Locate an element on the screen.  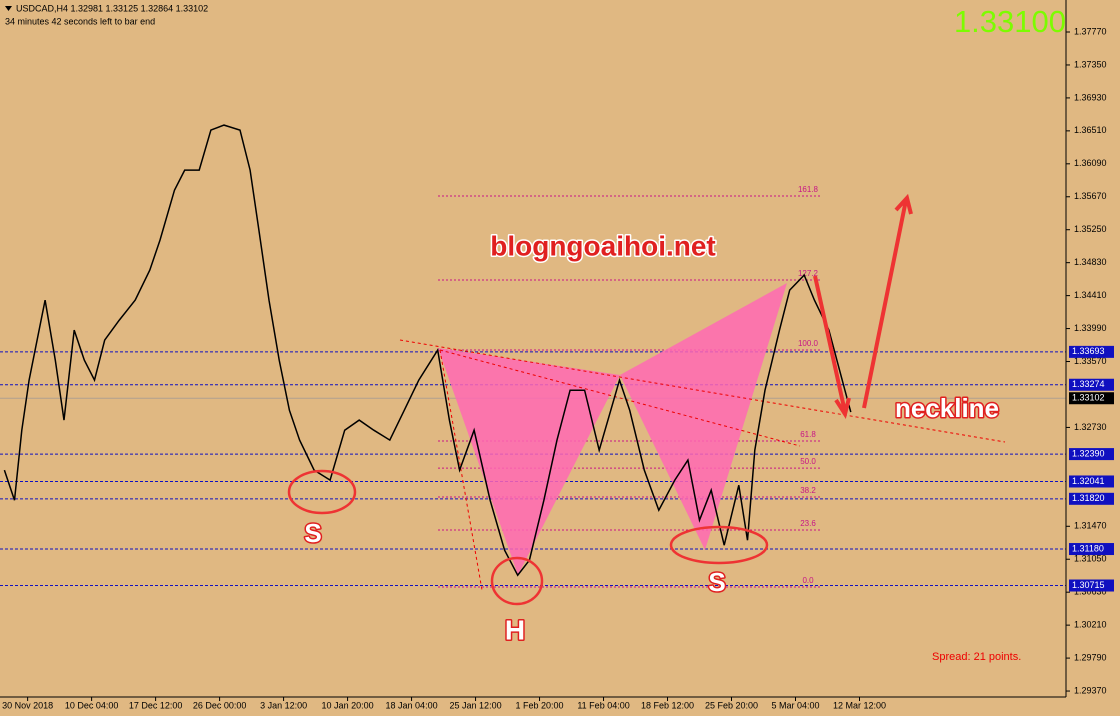
y-tick-label: 1.29370 is located at coordinates (1090, 690).